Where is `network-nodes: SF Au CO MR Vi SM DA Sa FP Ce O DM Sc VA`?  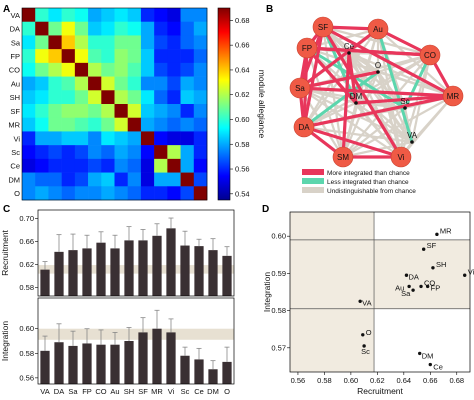 network-nodes: SF Au CO MR Vi SM DA Sa FP Ce O DM Sc VA is located at coordinates (376, 92).